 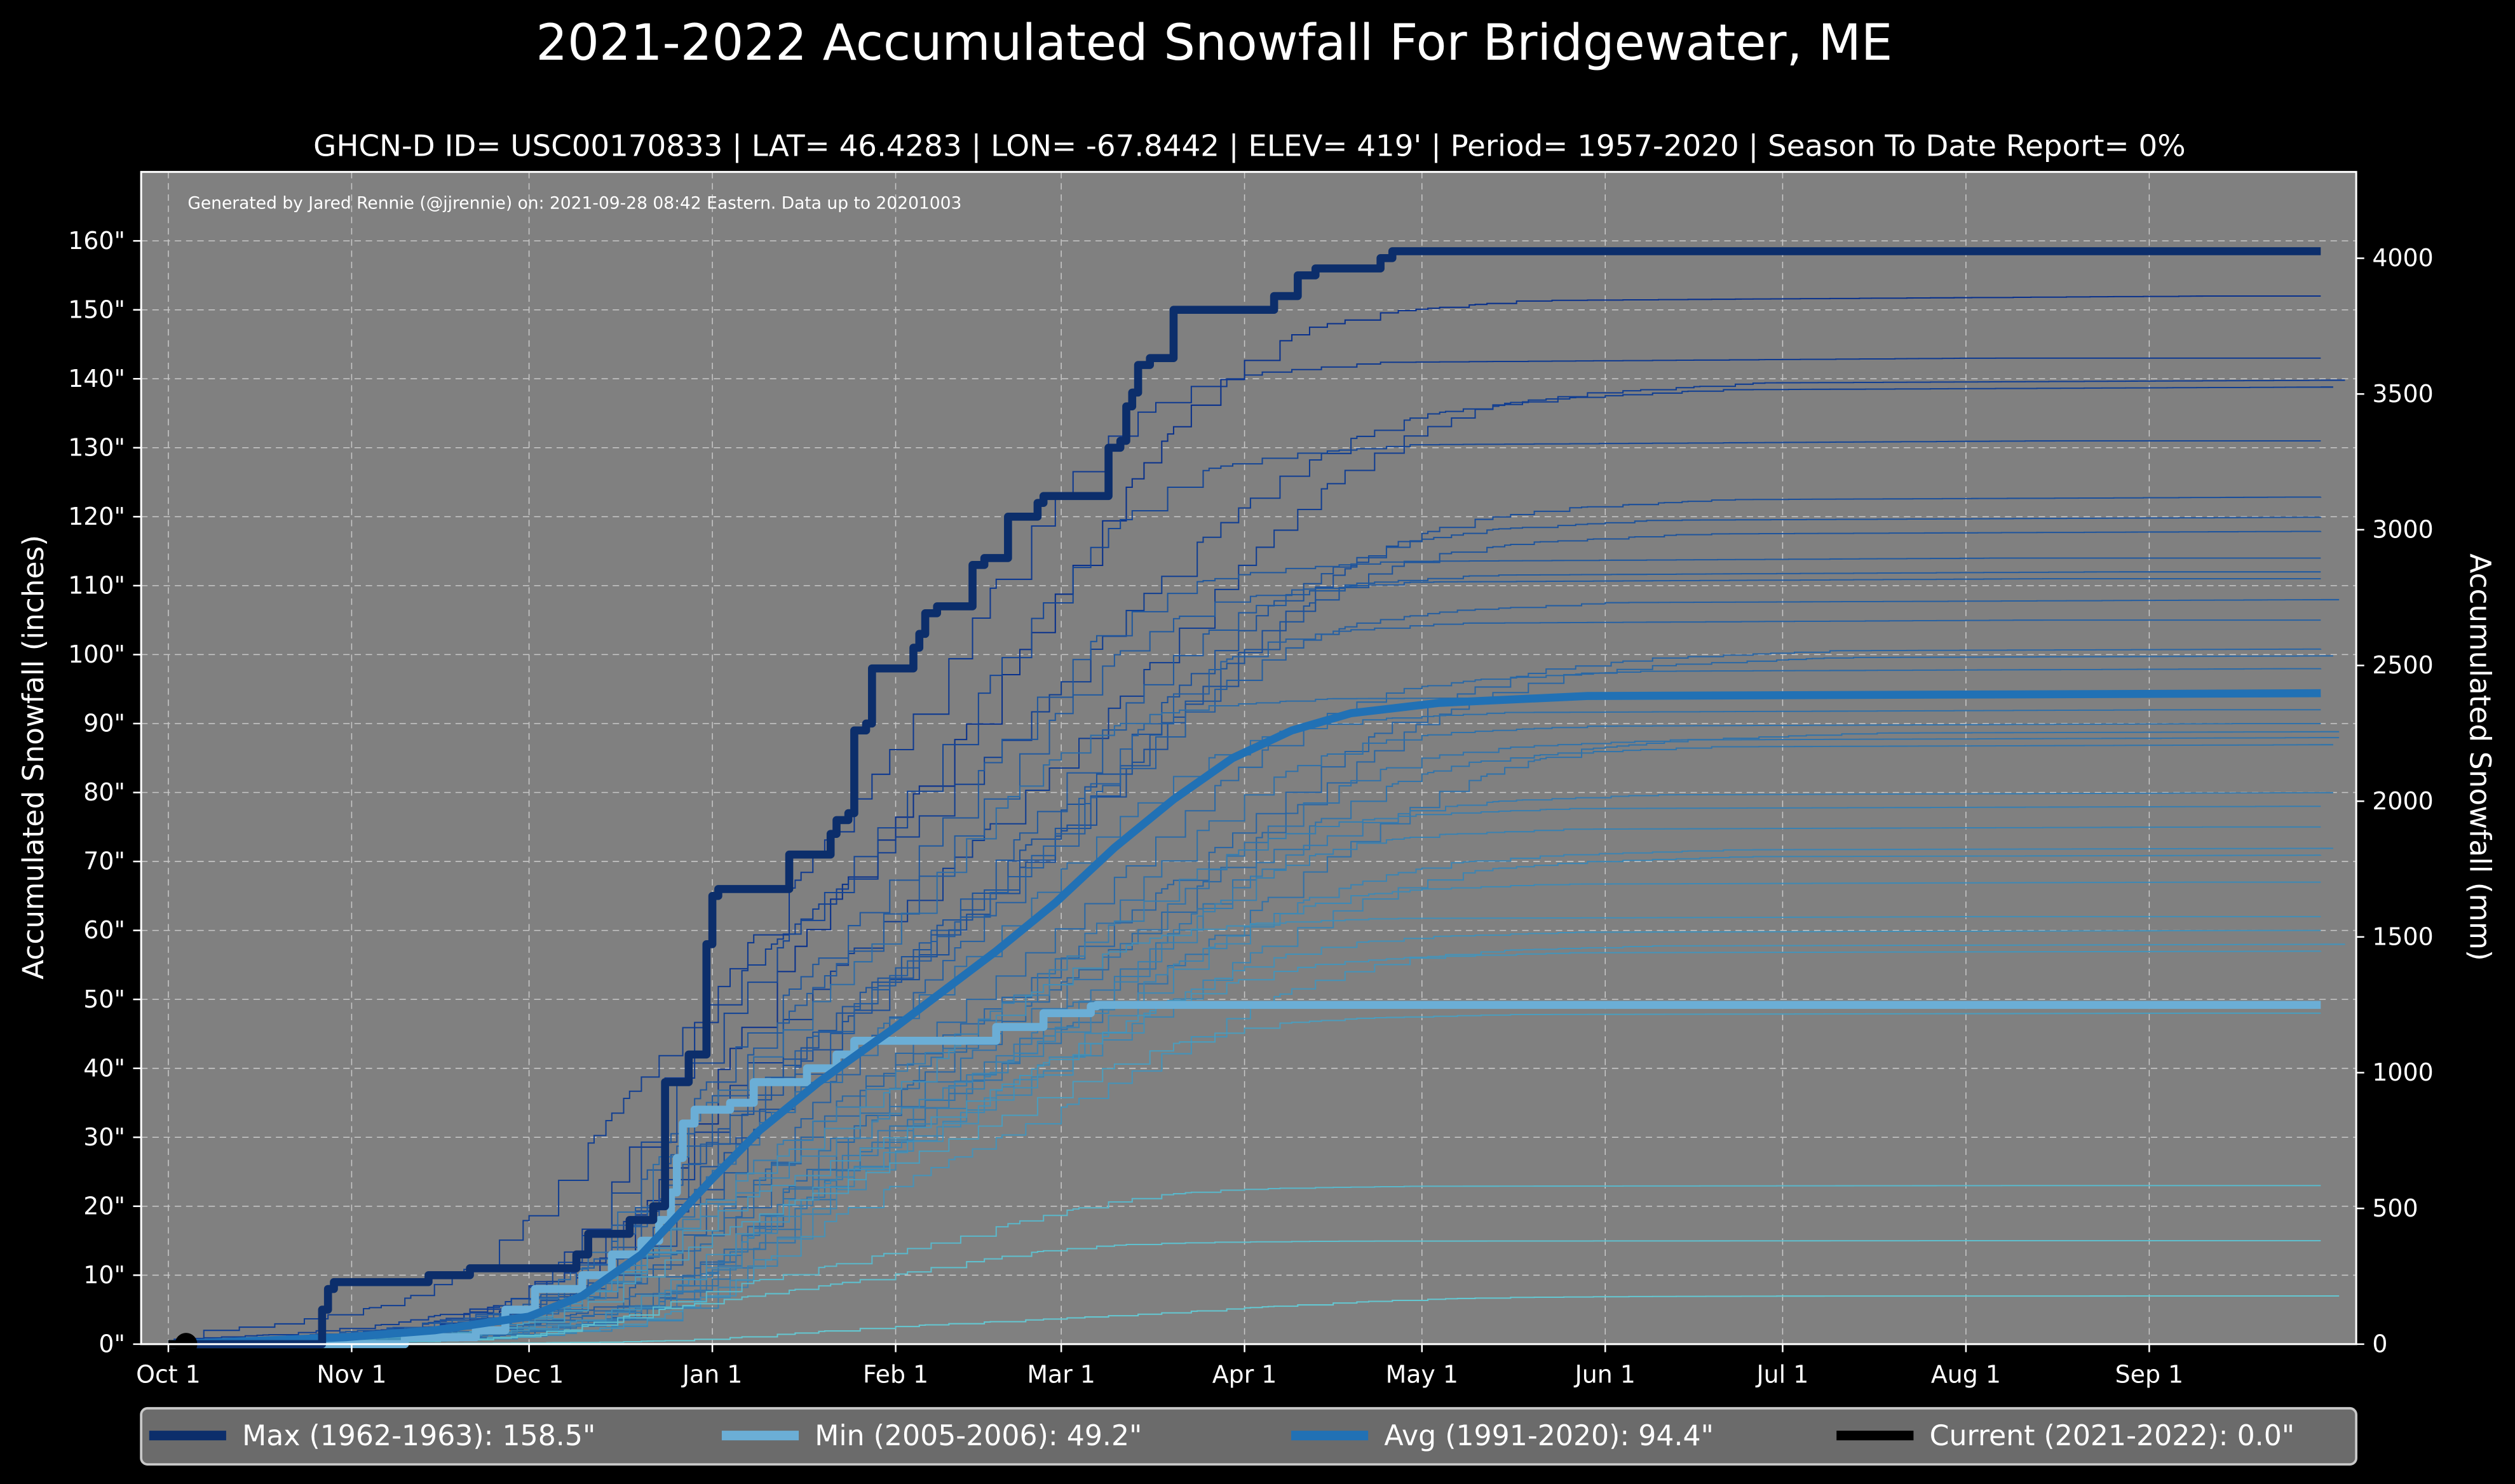 I want to click on right-y-tick-label: 500, so click(x=2395, y=1208).